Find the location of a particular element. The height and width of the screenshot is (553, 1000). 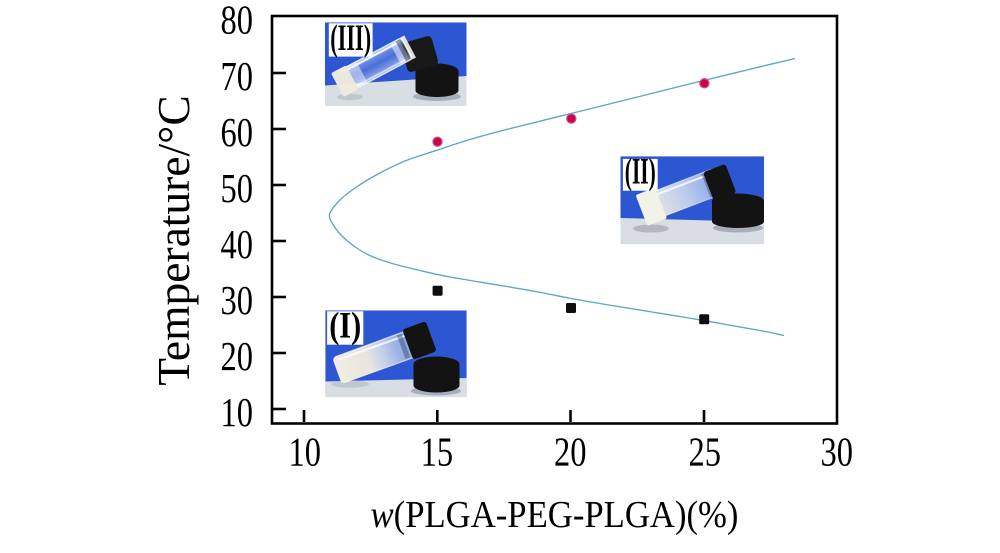

svg-text: (II) is located at coordinates (640, 170).